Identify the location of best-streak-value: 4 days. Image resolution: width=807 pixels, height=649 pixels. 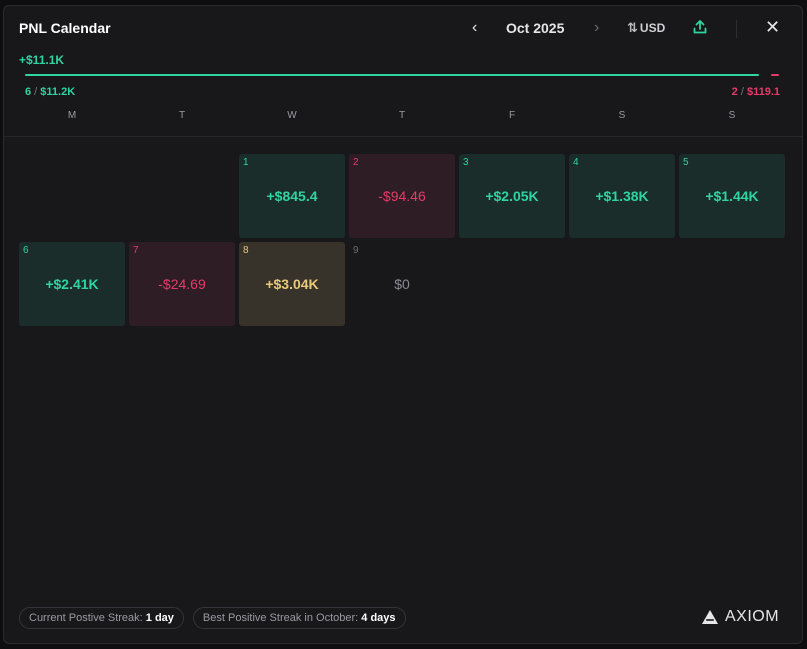
(378, 618).